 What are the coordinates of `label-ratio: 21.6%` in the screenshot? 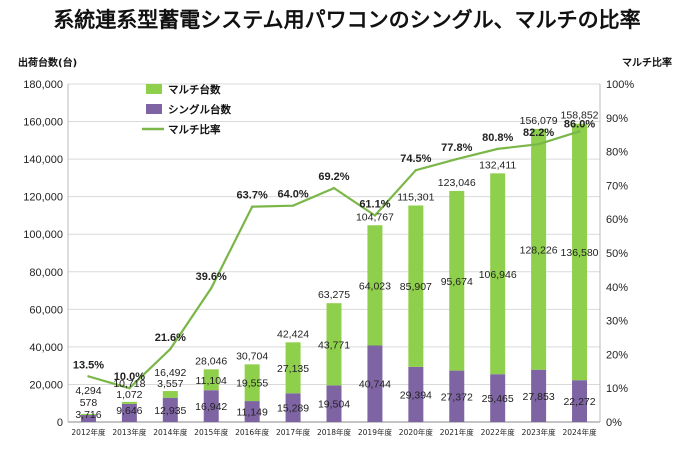 It's located at (170, 338).